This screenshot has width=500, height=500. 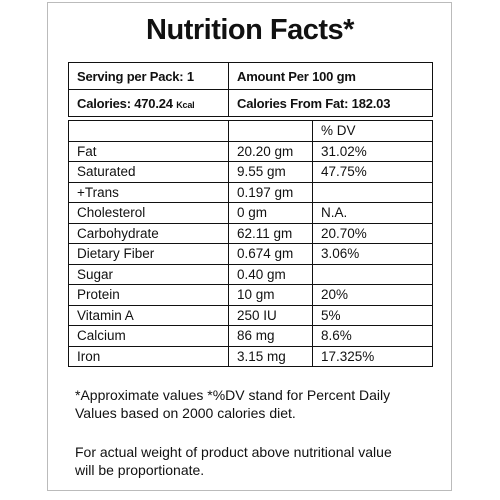 What do you see at coordinates (148, 315) in the screenshot?
I see `nutrient-name: Vitamin A` at bounding box center [148, 315].